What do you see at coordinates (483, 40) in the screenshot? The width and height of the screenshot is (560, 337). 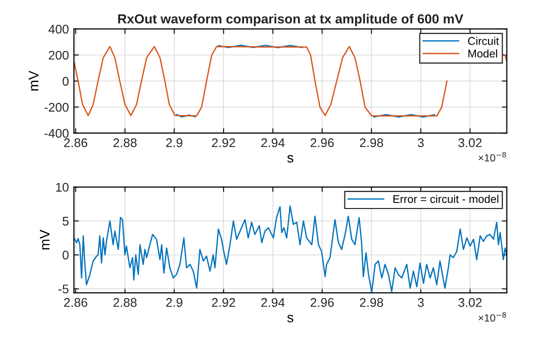 I see `legend-label: Circuit` at bounding box center [483, 40].